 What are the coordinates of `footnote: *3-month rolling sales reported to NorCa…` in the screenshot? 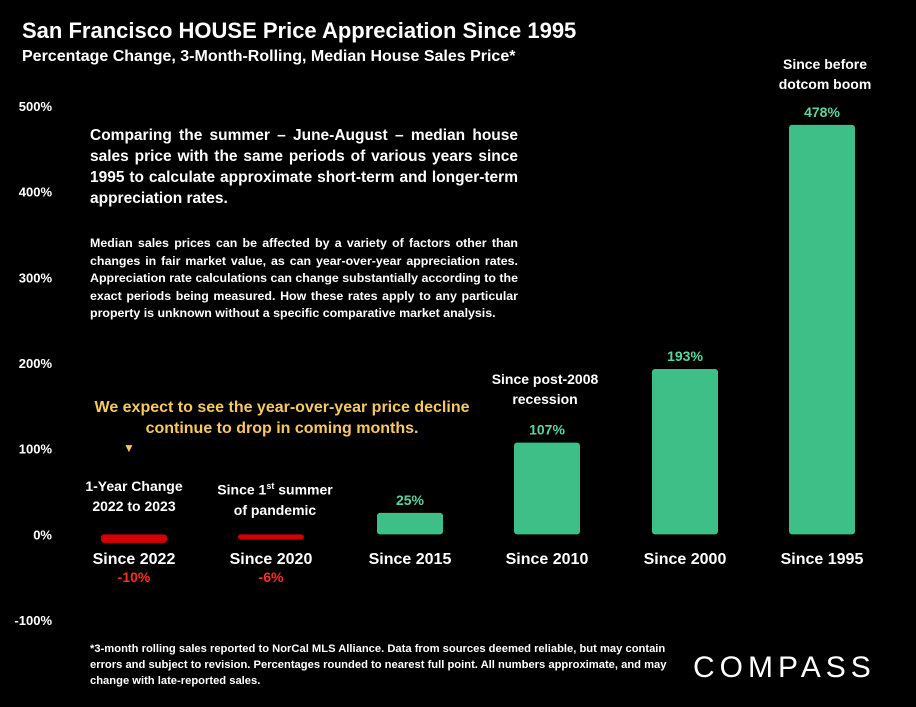 It's located at (378, 665).